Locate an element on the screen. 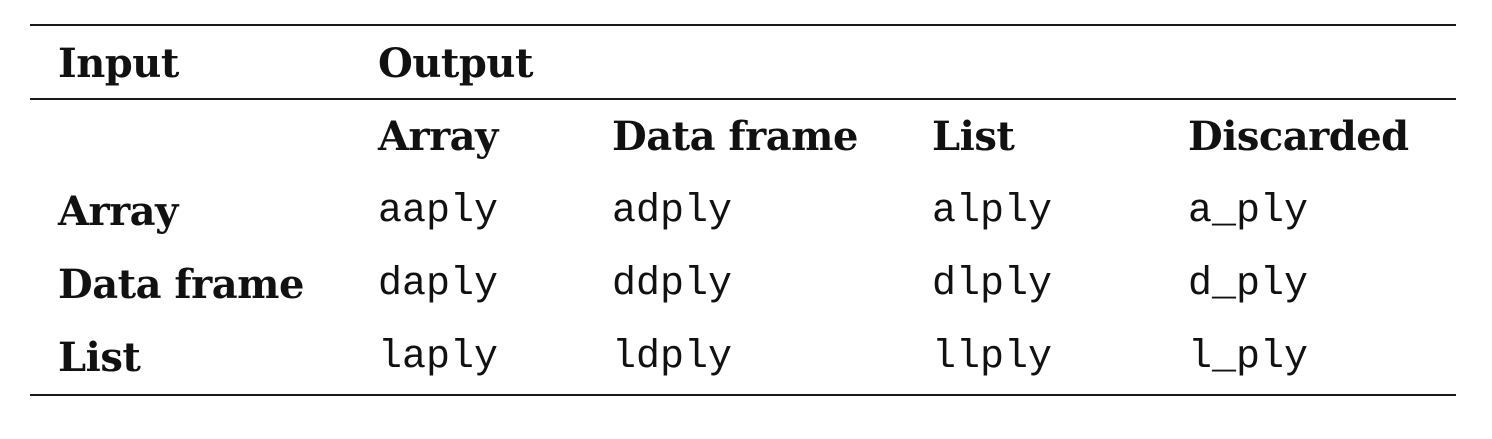  table-cell: ddply is located at coordinates (672, 284).